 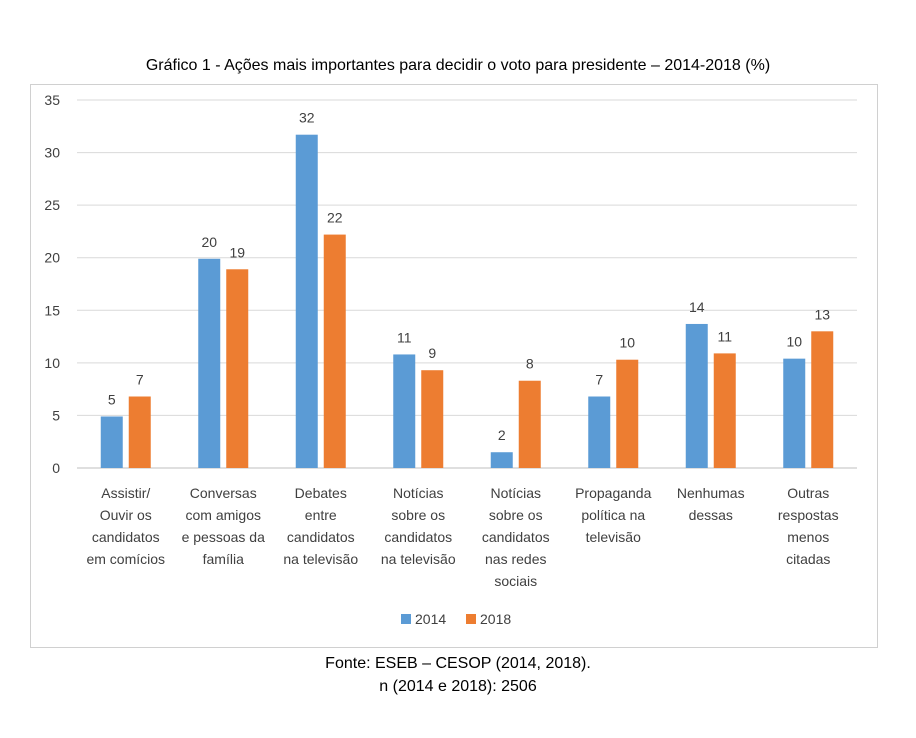 I want to click on data-label: 19, so click(x=237, y=252).